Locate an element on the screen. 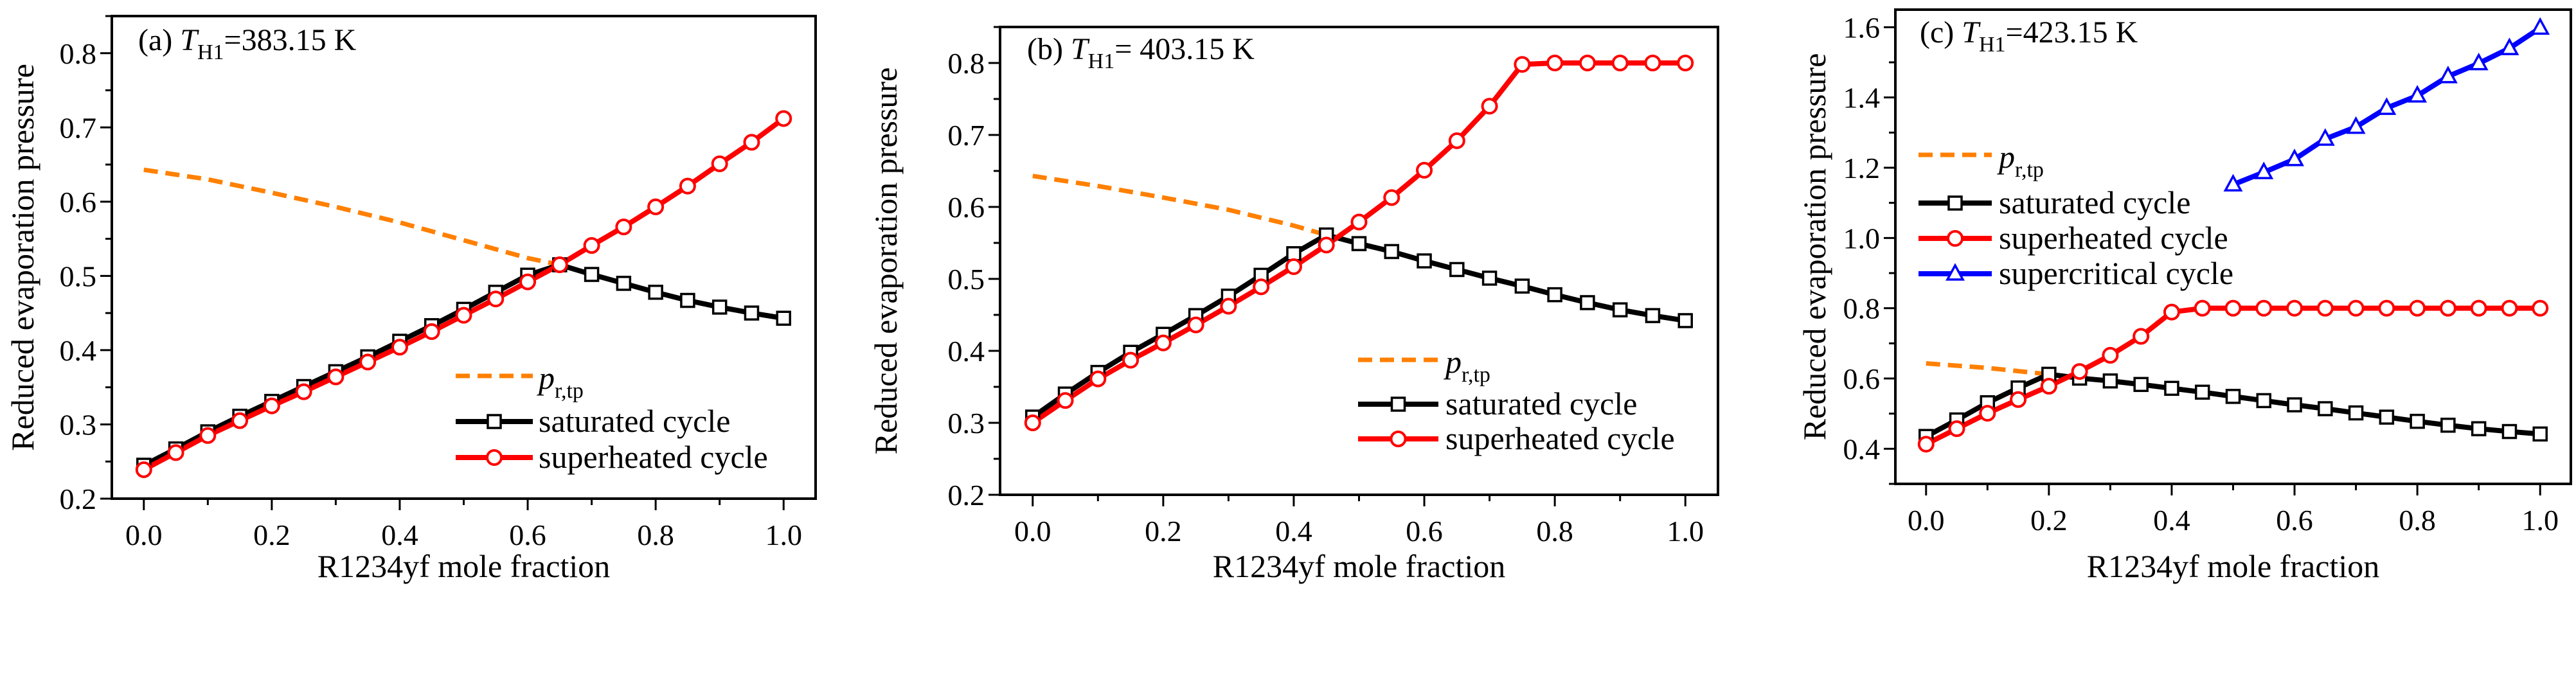 The width and height of the screenshot is (2576, 685). title-sub: H1 is located at coordinates (210, 52).